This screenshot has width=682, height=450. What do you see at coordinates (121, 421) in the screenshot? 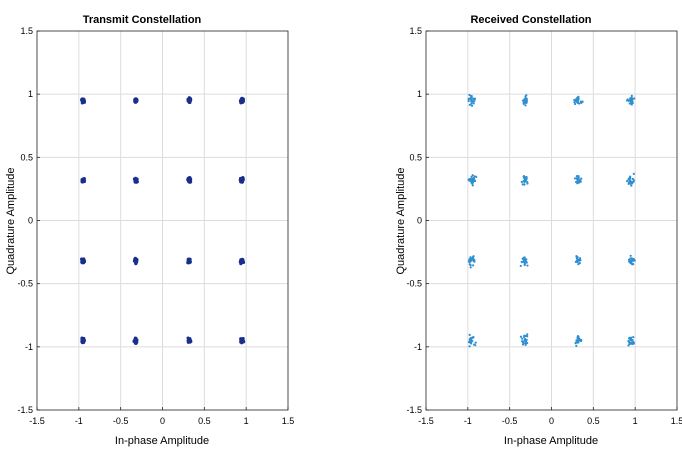
I see `x-tick-label: -0.5` at bounding box center [121, 421].